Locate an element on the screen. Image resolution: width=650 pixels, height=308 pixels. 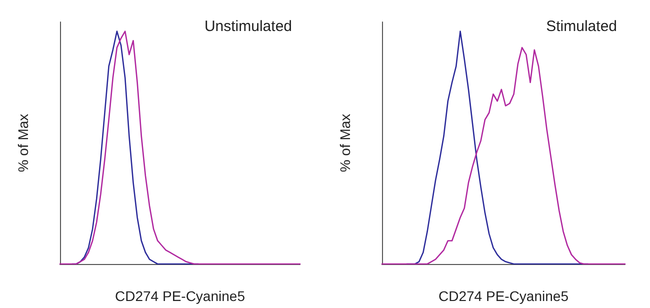
chart-title: Unstimulated is located at coordinates (248, 26).